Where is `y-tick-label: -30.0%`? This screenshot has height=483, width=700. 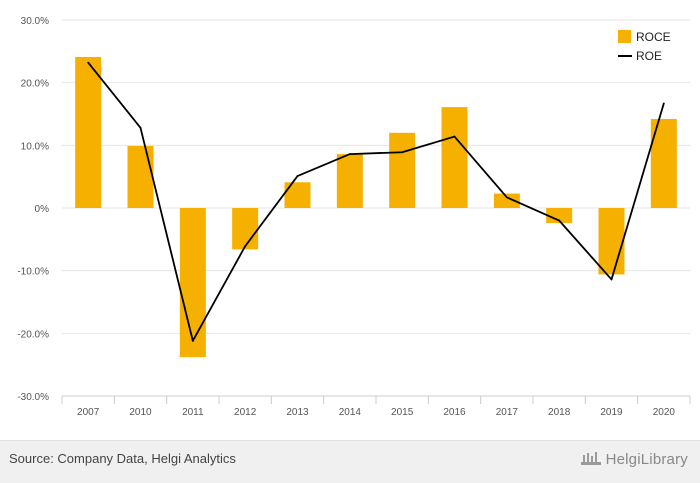 y-tick-label: -30.0% is located at coordinates (33, 397).